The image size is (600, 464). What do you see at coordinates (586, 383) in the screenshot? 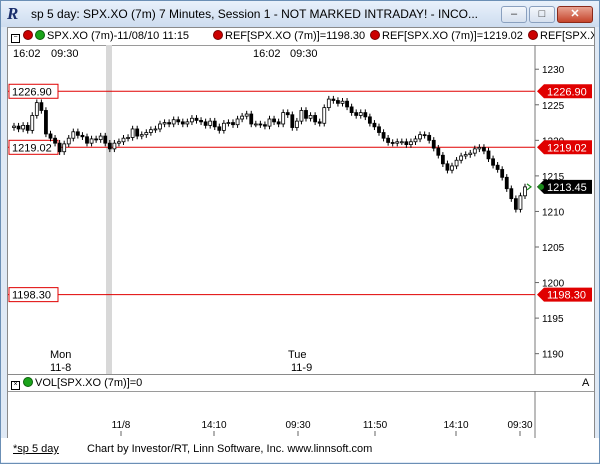
I see `volume-scroll-up: A` at bounding box center [586, 383].